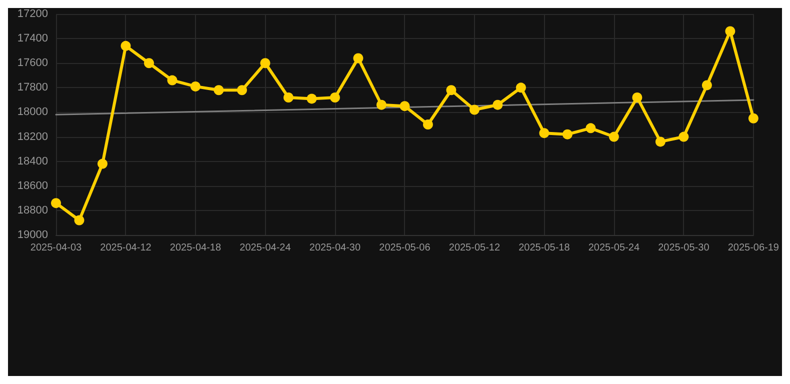 The width and height of the screenshot is (790, 384). What do you see at coordinates (32, 14) in the screenshot?
I see `y-tick-label: 17200` at bounding box center [32, 14].